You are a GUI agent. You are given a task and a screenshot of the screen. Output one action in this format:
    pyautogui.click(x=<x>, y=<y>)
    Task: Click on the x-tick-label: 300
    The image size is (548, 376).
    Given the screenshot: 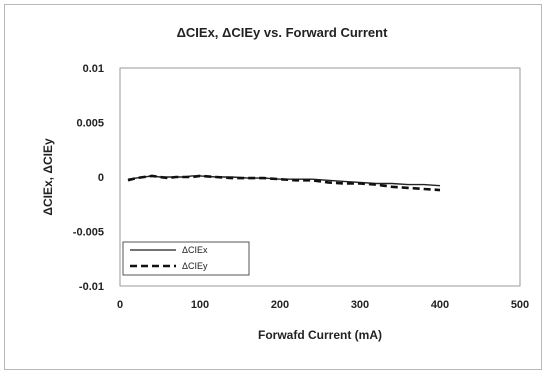 What is the action you would take?
    pyautogui.click(x=360, y=305)
    